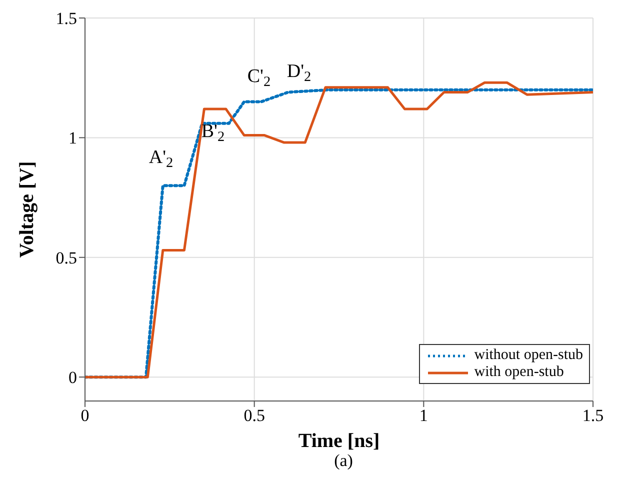 The height and width of the screenshot is (497, 627). I want to click on y-tick-label: 1.5, so click(66, 18).